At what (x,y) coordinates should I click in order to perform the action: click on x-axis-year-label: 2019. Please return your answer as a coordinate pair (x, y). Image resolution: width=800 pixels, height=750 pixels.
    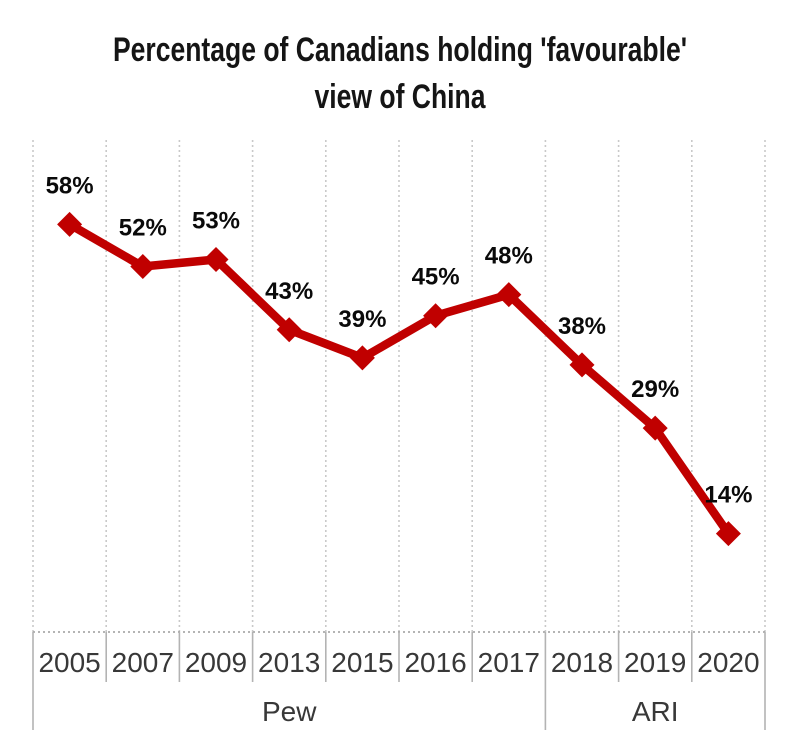
    Looking at the image, I should click on (655, 662).